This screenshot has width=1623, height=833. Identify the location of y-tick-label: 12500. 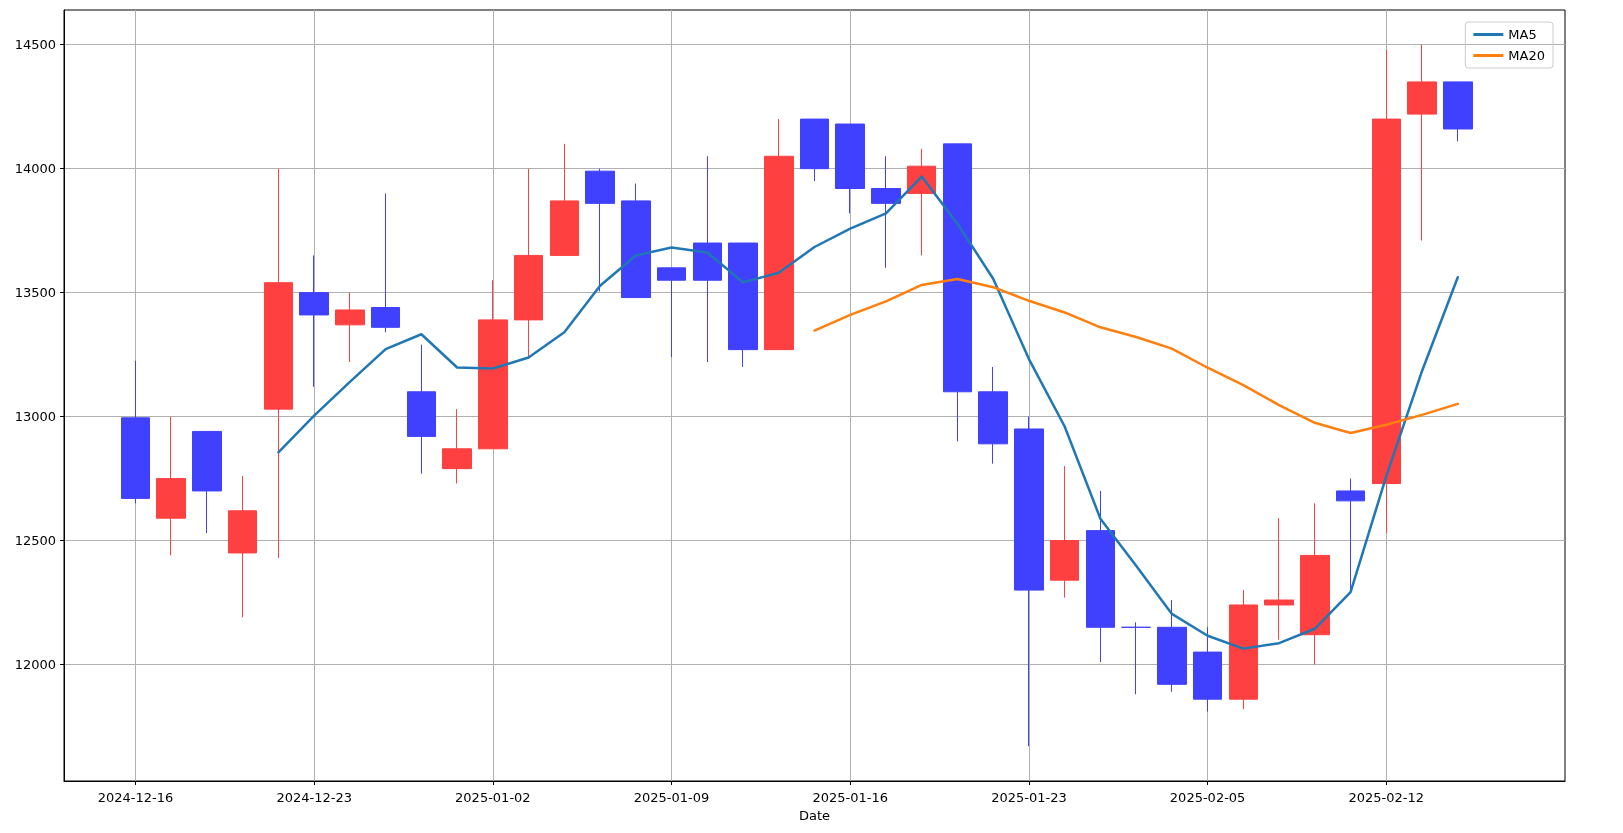
(35, 541).